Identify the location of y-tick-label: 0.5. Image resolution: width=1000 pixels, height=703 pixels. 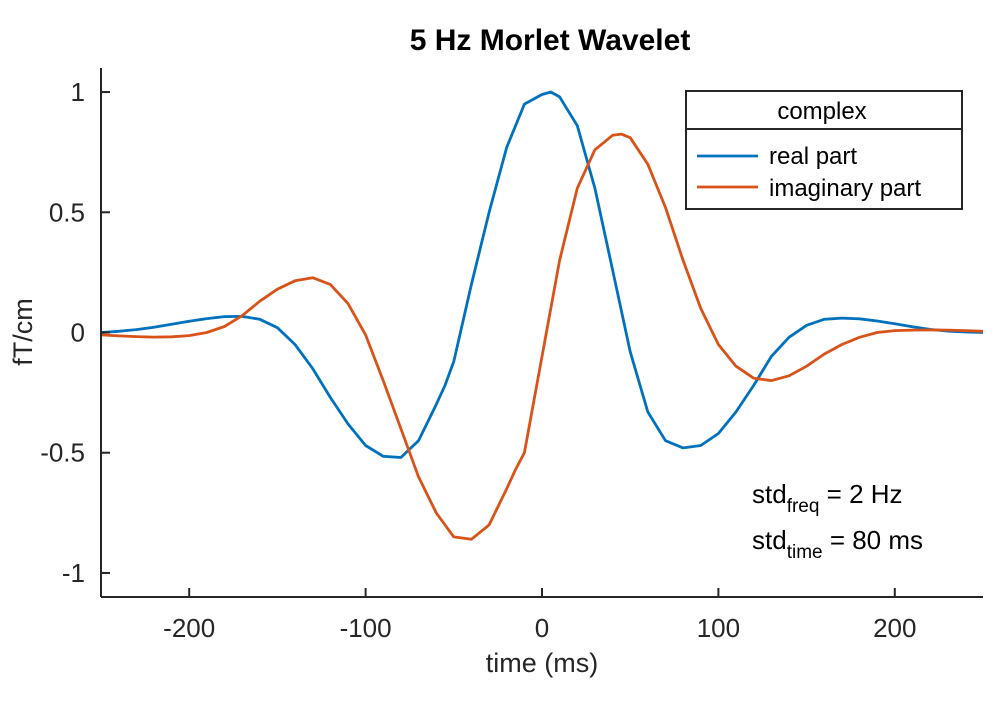
(67, 212).